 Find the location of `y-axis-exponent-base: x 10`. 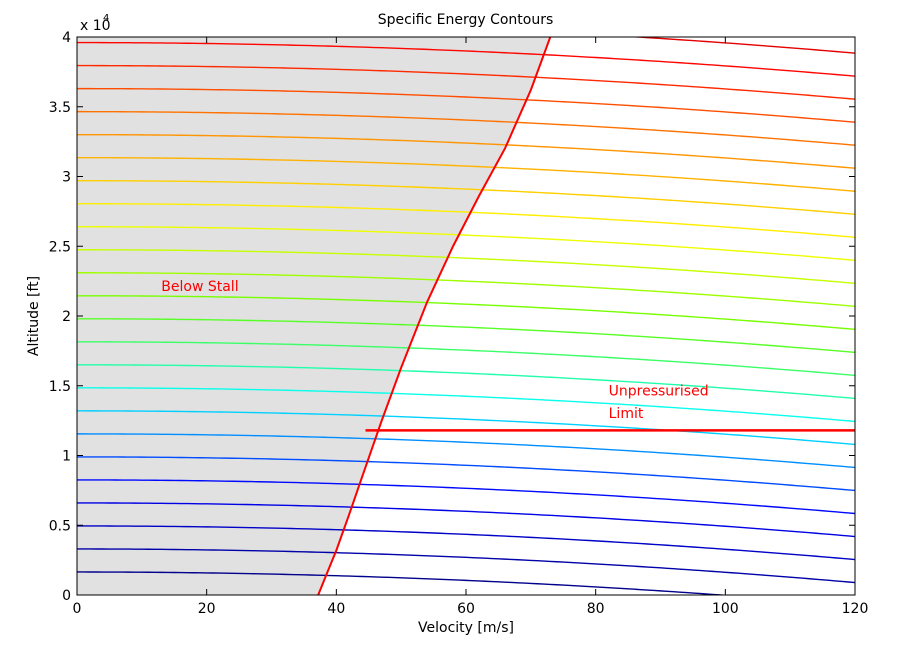

y-axis-exponent-base: x 10 is located at coordinates (95, 26).